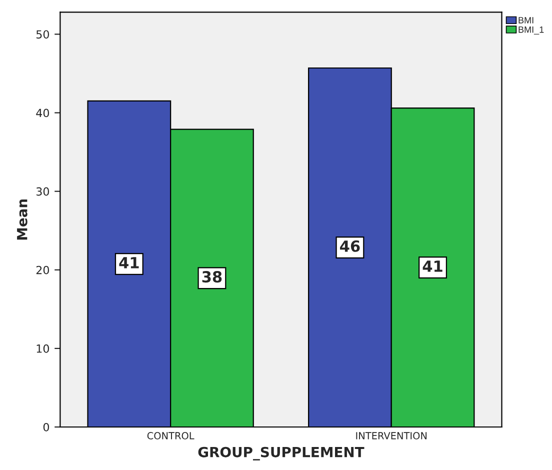 The image size is (552, 470). I want to click on y-axis-title: Mean, so click(22, 219).